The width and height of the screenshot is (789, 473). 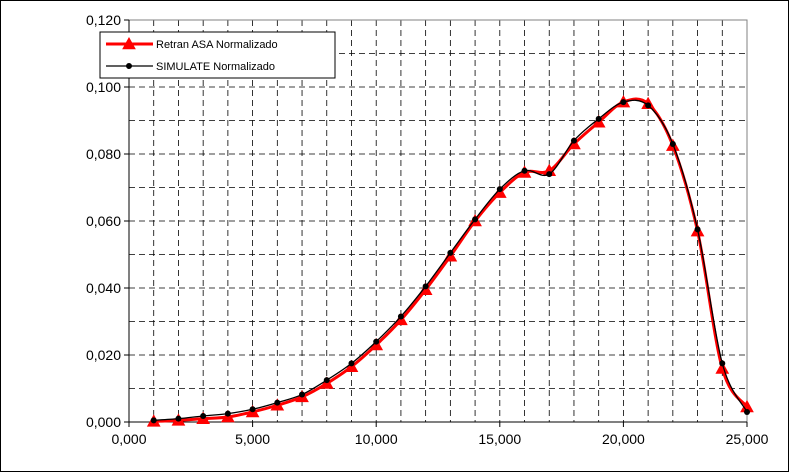 I want to click on y-tick-label: 0,000, so click(x=103, y=422).